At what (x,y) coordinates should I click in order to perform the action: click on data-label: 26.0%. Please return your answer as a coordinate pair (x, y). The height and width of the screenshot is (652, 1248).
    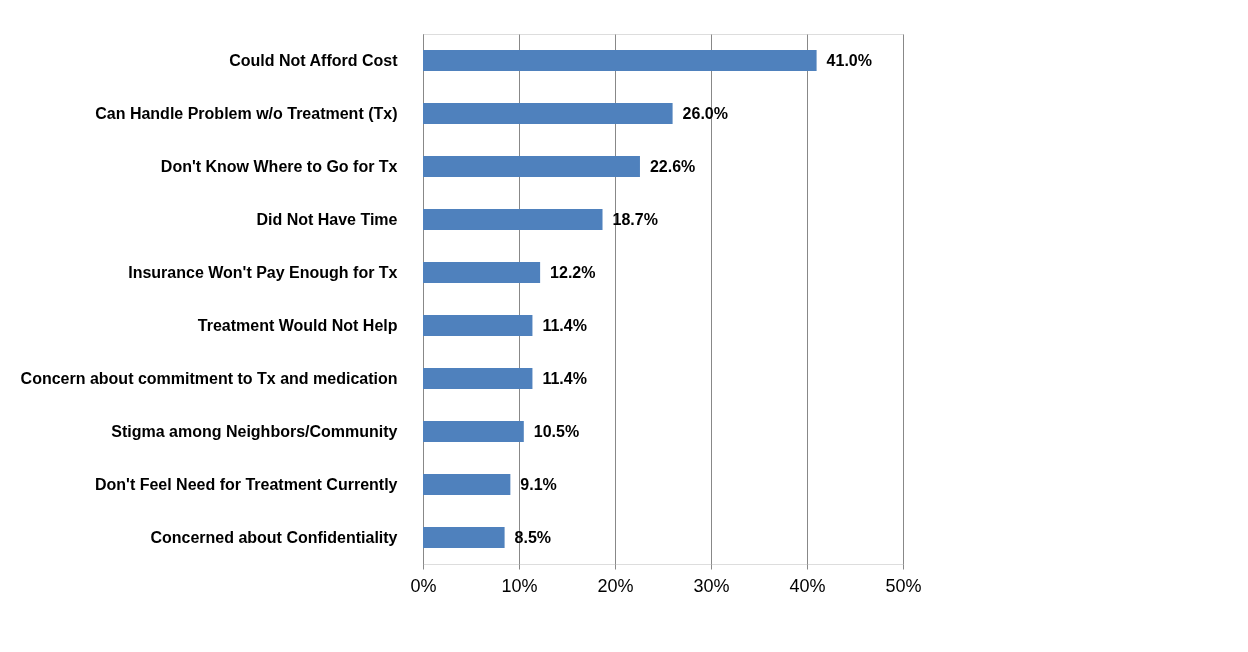
    Looking at the image, I should click on (705, 113).